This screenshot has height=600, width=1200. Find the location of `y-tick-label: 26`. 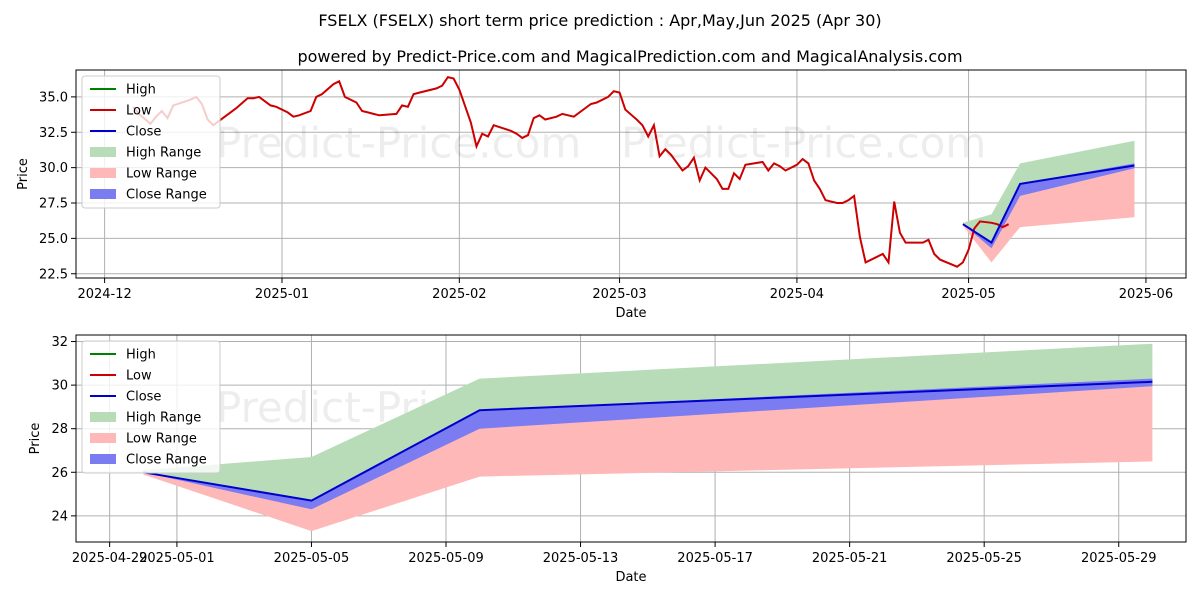

y-tick-label: 26 is located at coordinates (59, 473).